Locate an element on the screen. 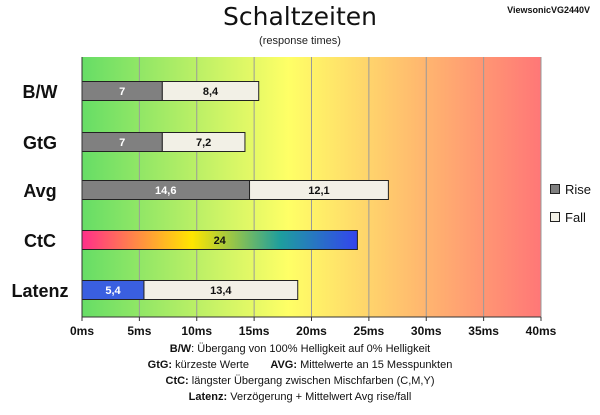 This screenshot has width=600, height=415. chart-legend: Rise Fall is located at coordinates (575, 208).